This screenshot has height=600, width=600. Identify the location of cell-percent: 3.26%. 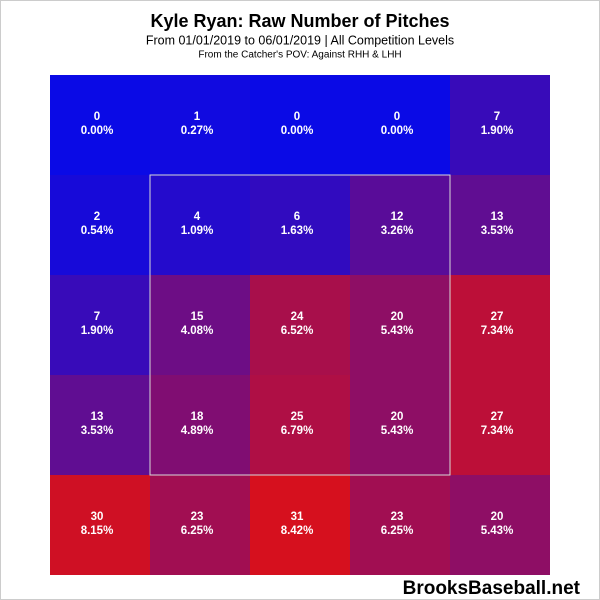
(397, 231).